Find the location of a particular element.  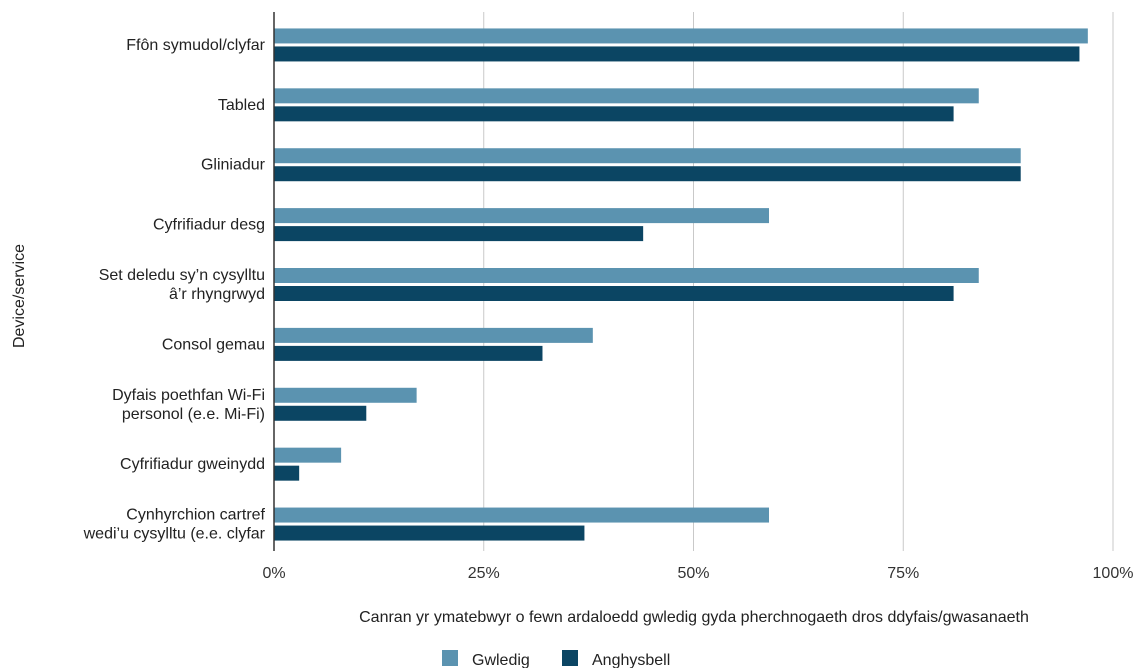

legend-label: Anghysbell is located at coordinates (631, 660).